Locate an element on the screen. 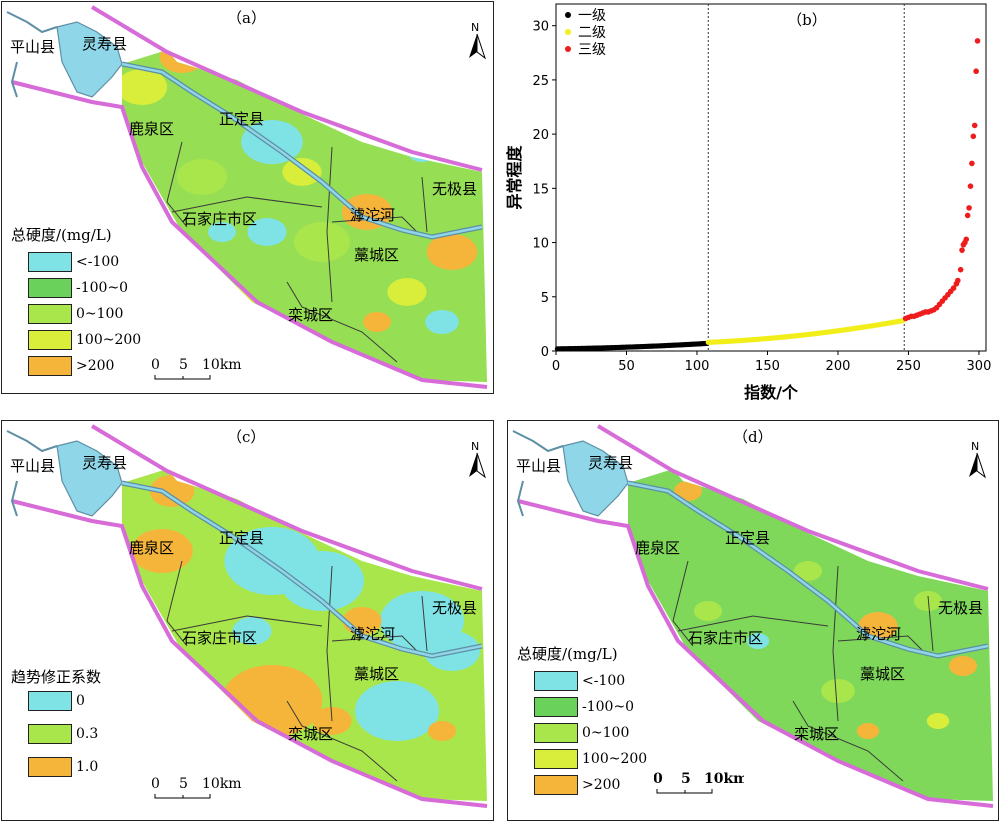 Image resolution: width=1000 pixels, height=823 pixels. x-axis-label: 指数/个 is located at coordinates (771, 392).